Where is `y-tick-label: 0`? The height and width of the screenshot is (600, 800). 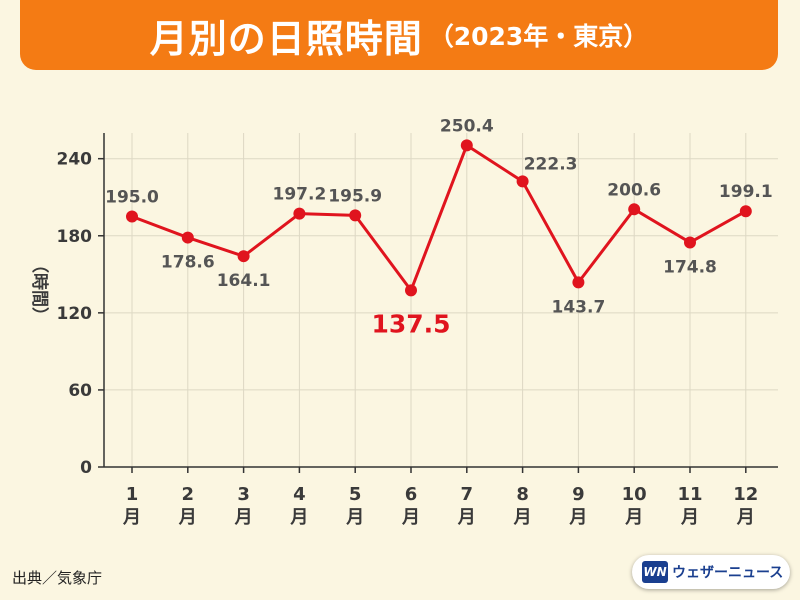
y-tick-label: 0 is located at coordinates (86, 468).